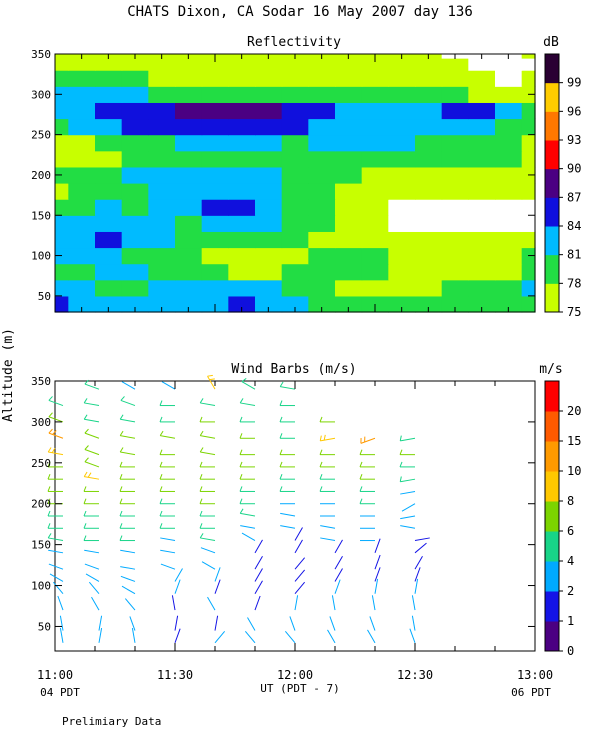 Image resolution: width=600 pixels, height=750 pixels. What do you see at coordinates (574, 83) in the screenshot?
I see `colorbar-level-label: 99` at bounding box center [574, 83].